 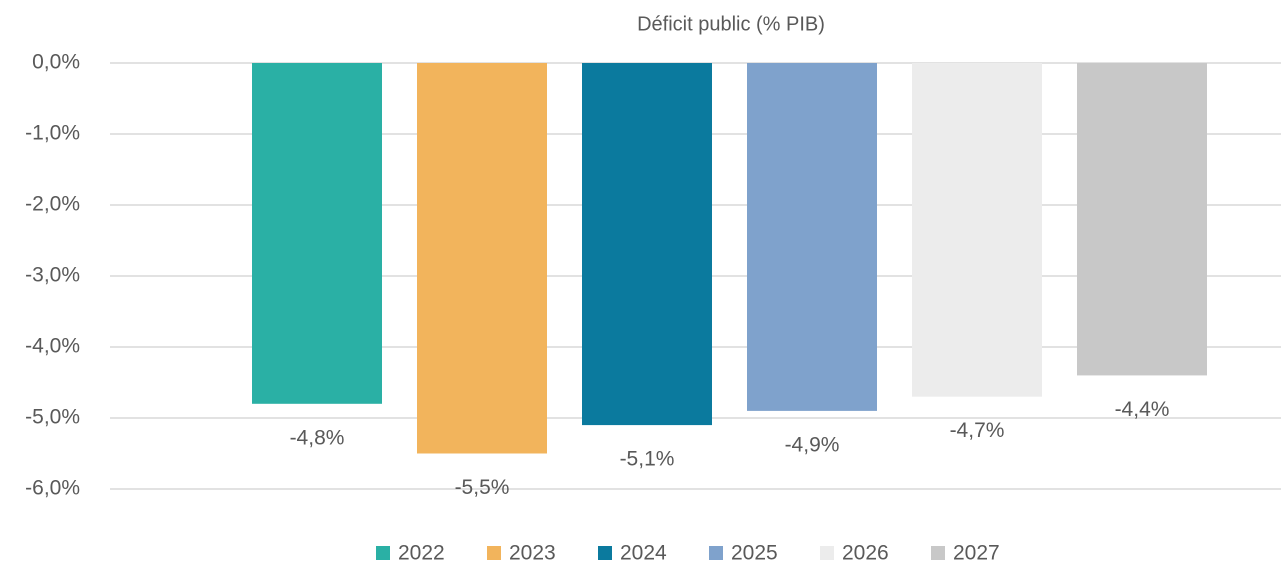 What do you see at coordinates (754, 553) in the screenshot?
I see `legend-label: 2025` at bounding box center [754, 553].